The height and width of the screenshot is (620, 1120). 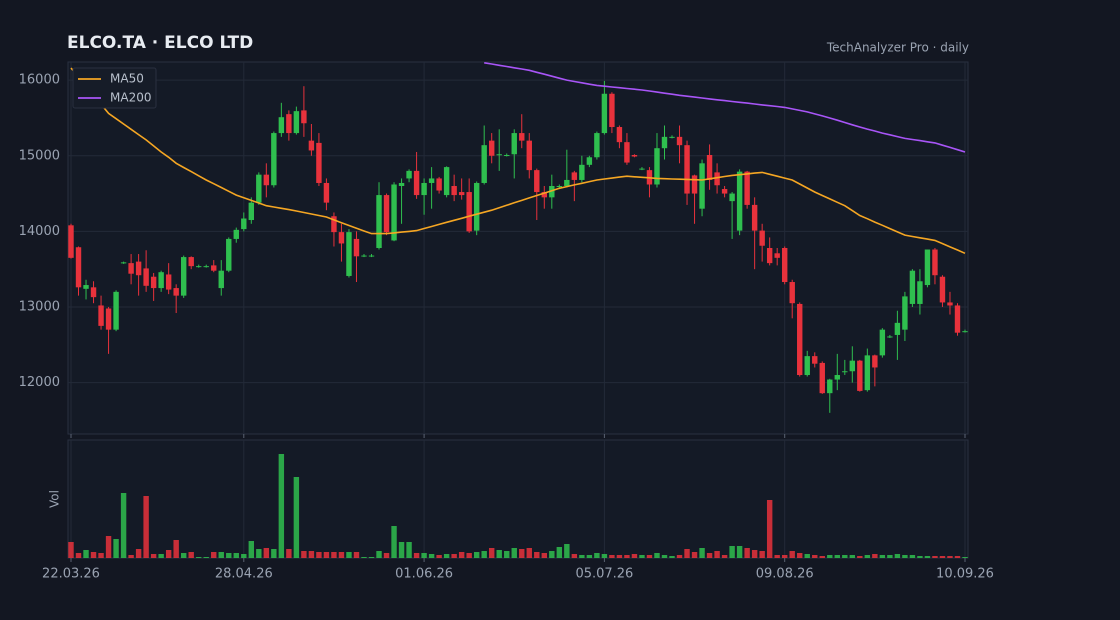 I want to click on y-tick-label: 12000, so click(x=39, y=382).